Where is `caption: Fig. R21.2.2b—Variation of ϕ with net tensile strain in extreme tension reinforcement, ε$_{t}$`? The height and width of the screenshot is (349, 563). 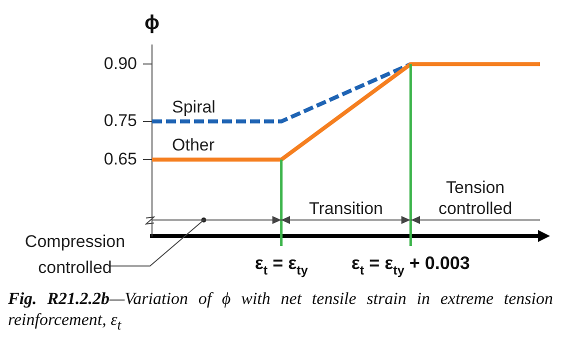 caption: Fig. R21.2.2b—Variation of ϕ with net tensile strain in extreme tension reinforcement, ε$_{t}$ is located at coordinates (281, 312).